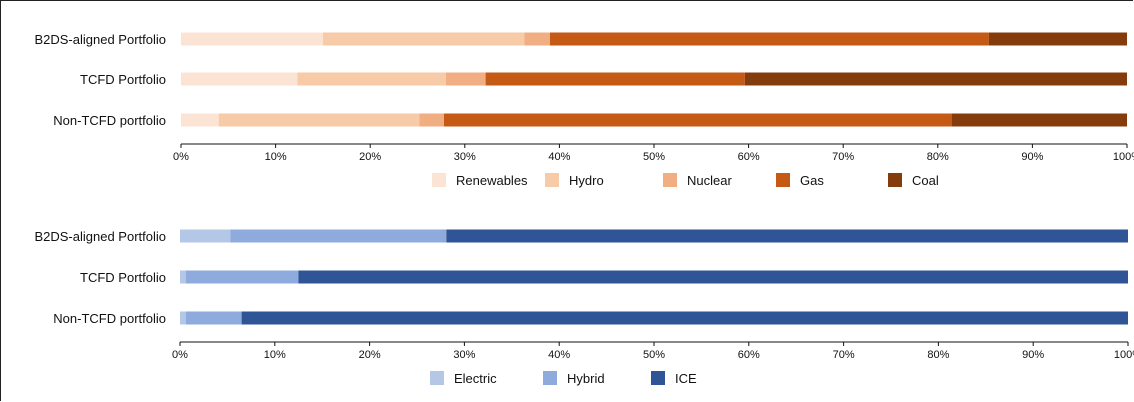  What do you see at coordinates (686, 378) in the screenshot?
I see `legend-label: ICE` at bounding box center [686, 378].